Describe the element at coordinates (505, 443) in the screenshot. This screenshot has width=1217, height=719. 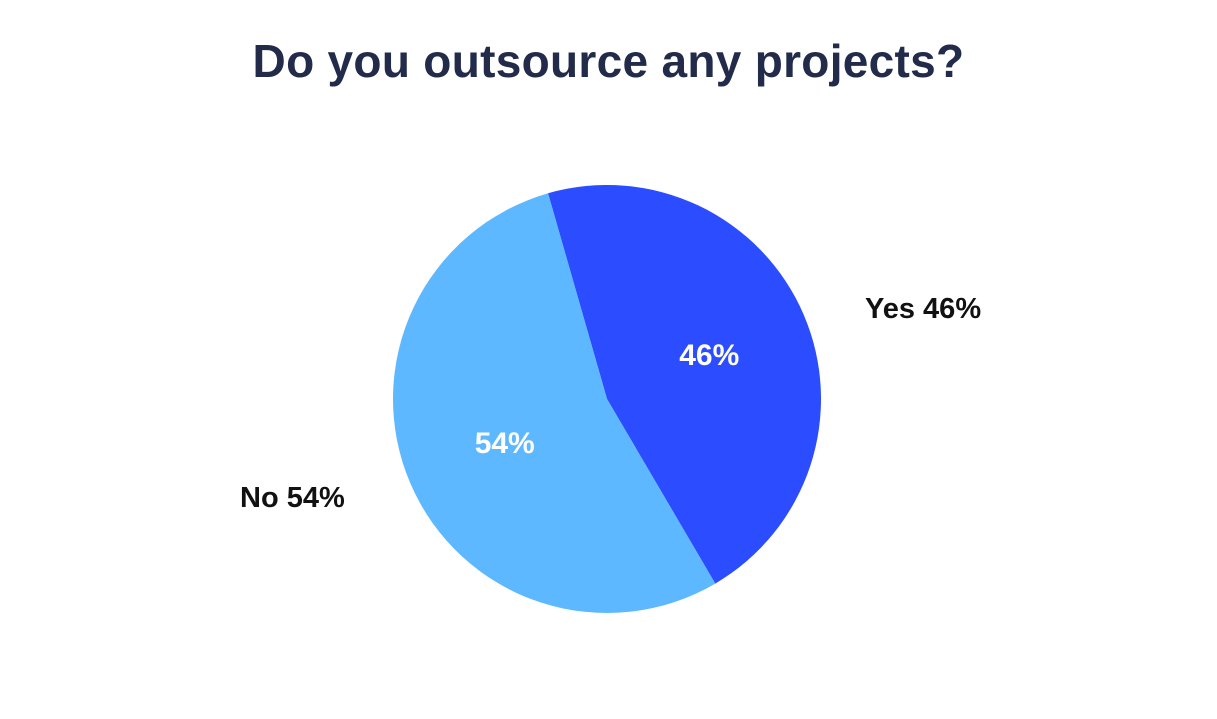
I see `slice-value-label-no: 54%` at that location.